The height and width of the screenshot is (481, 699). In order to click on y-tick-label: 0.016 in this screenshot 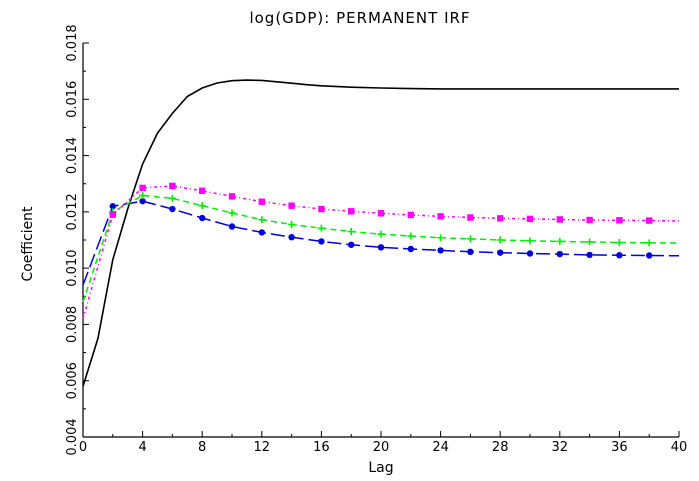, I will do `click(72, 99)`.